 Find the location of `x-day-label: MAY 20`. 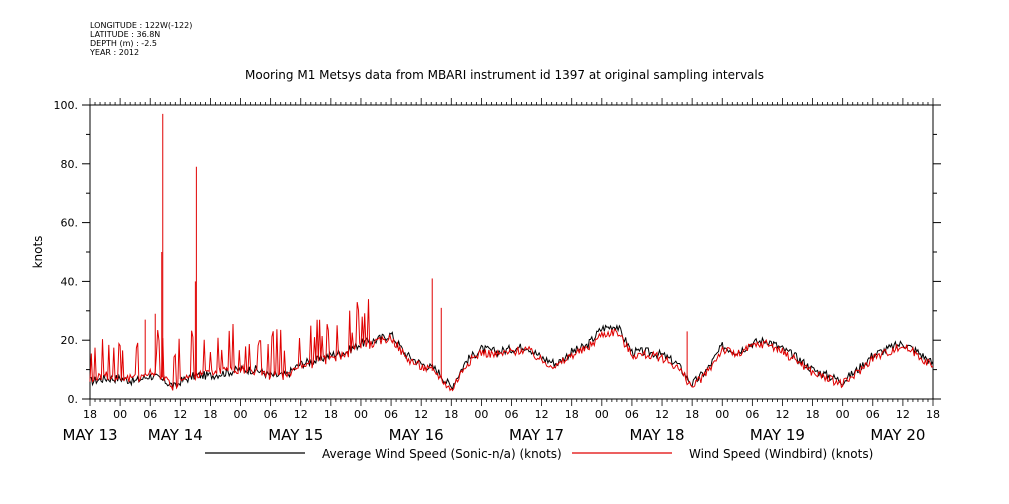

x-day-label: MAY 20 is located at coordinates (897, 435).